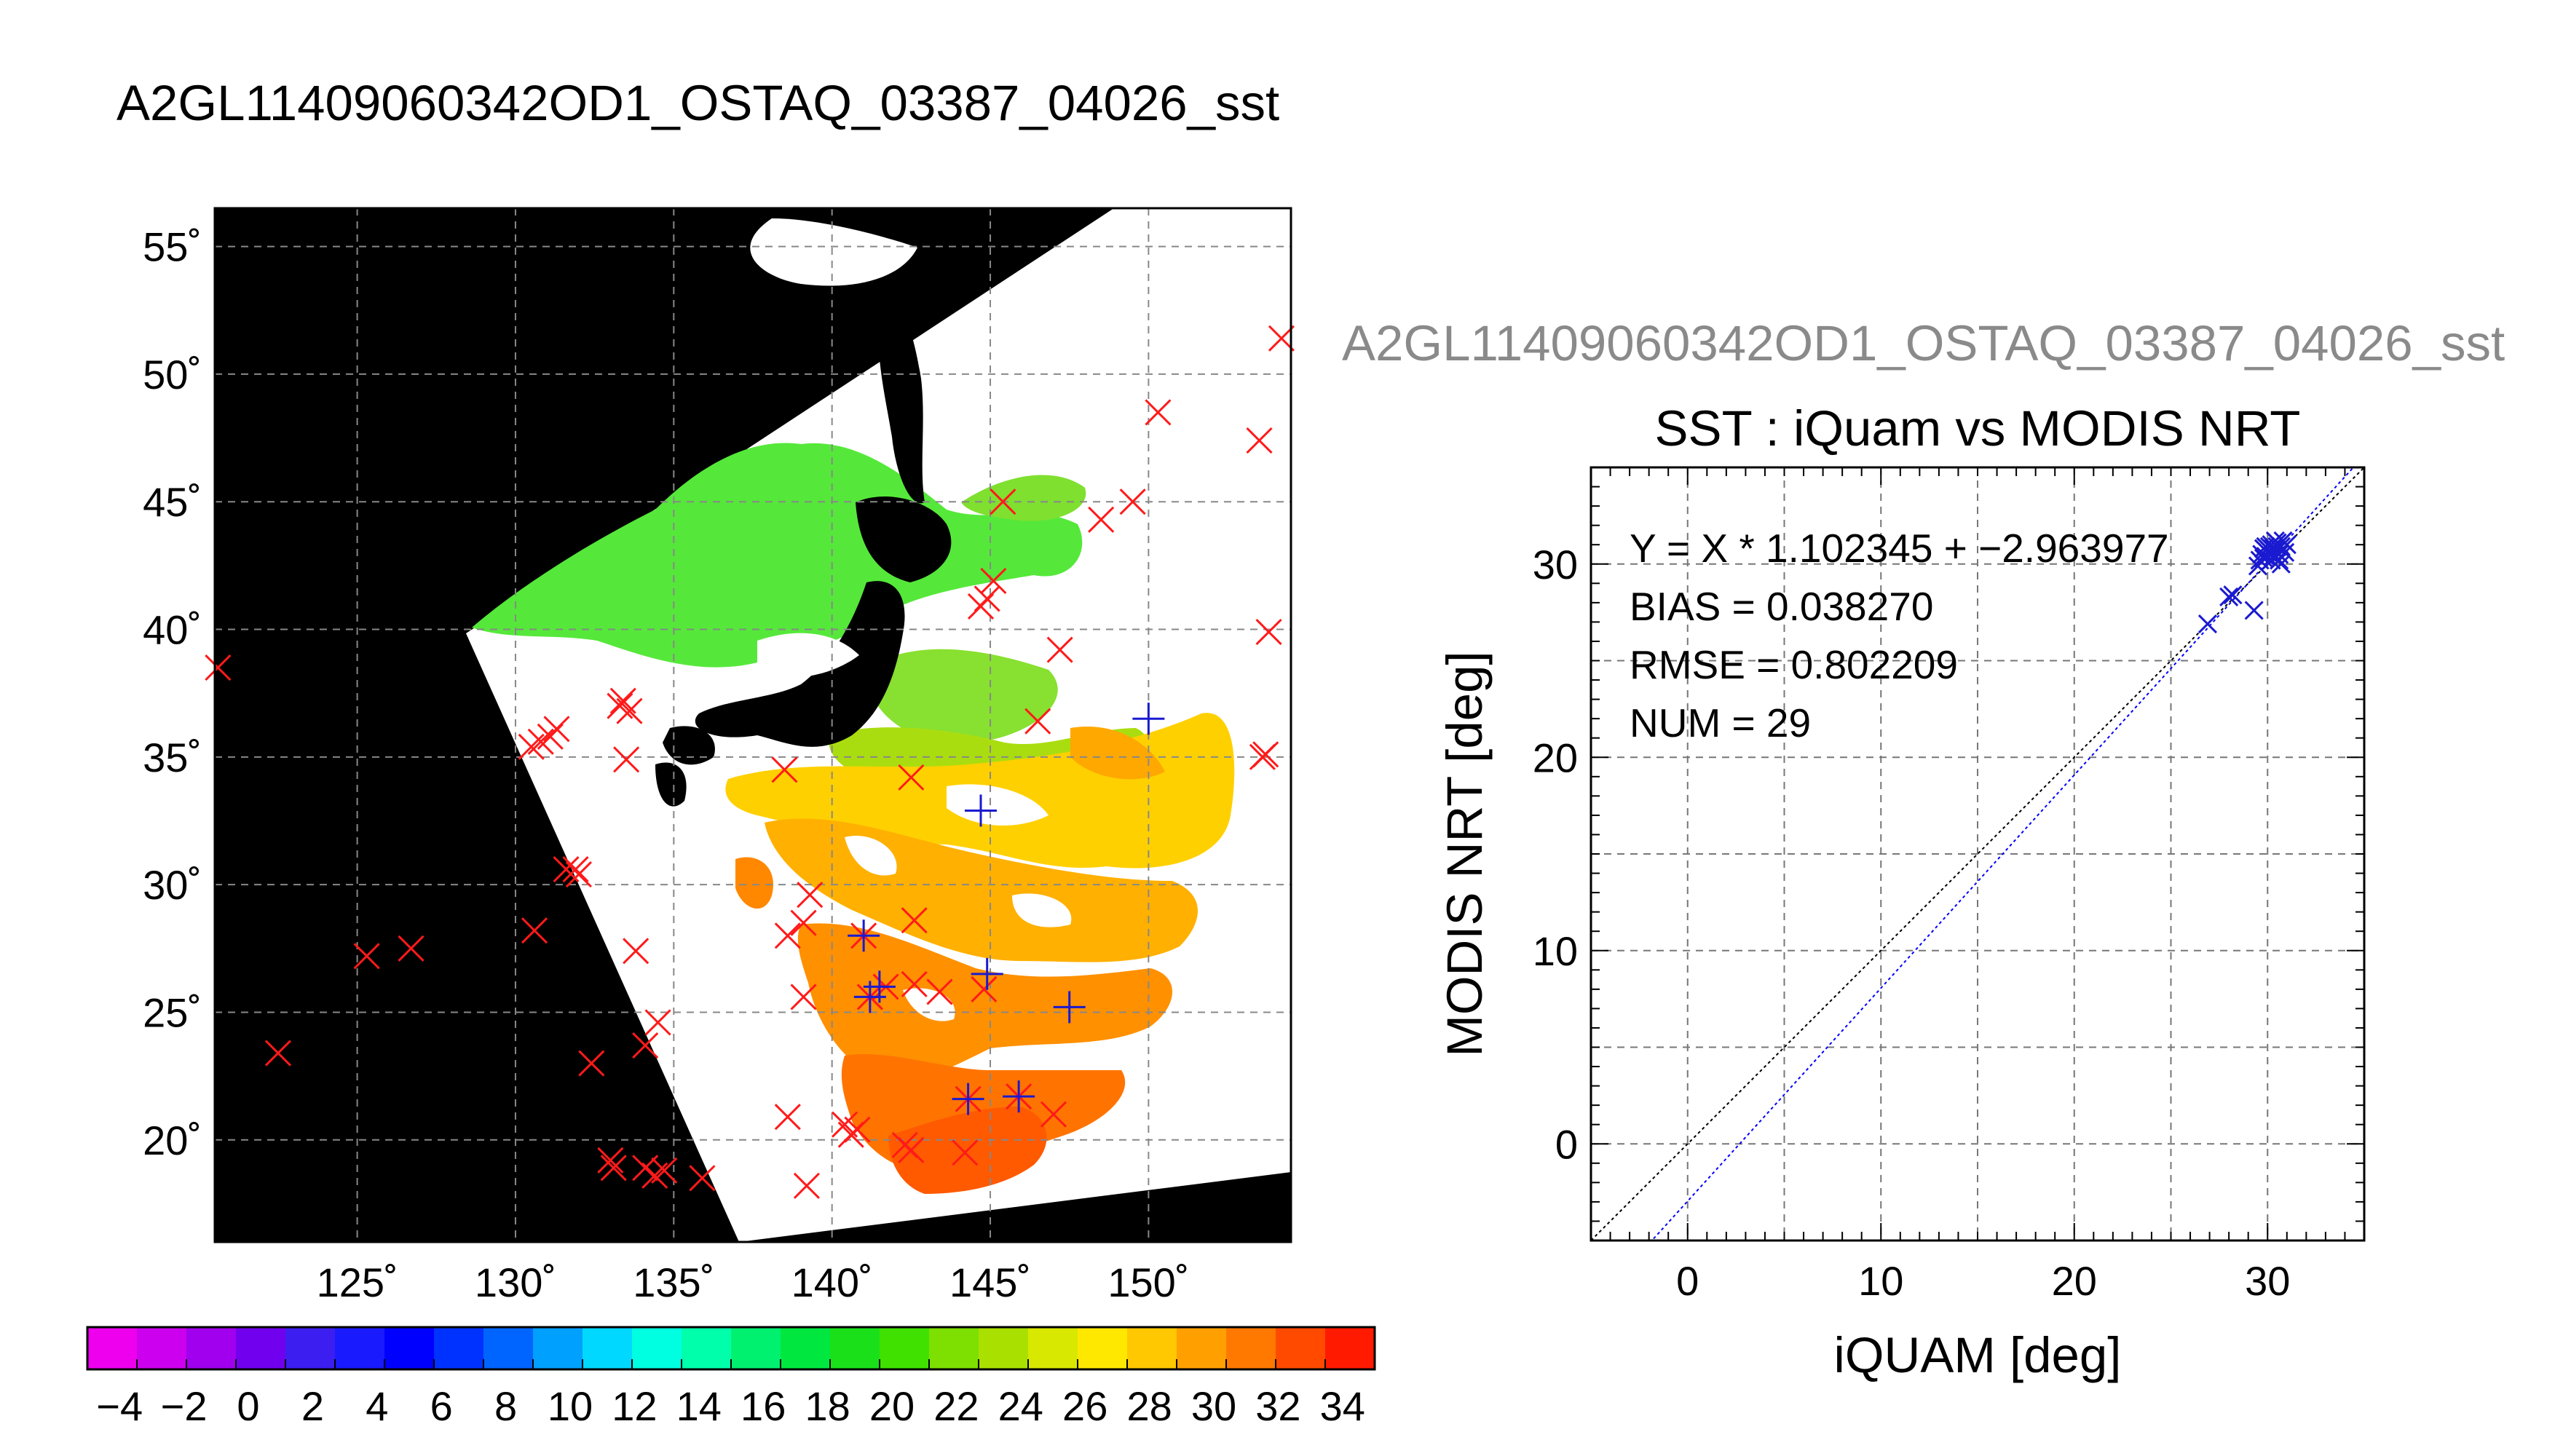 The width and height of the screenshot is (2555, 1456). What do you see at coordinates (1006, 909) in the screenshot?
I see `map-markers-in-swath` at bounding box center [1006, 909].